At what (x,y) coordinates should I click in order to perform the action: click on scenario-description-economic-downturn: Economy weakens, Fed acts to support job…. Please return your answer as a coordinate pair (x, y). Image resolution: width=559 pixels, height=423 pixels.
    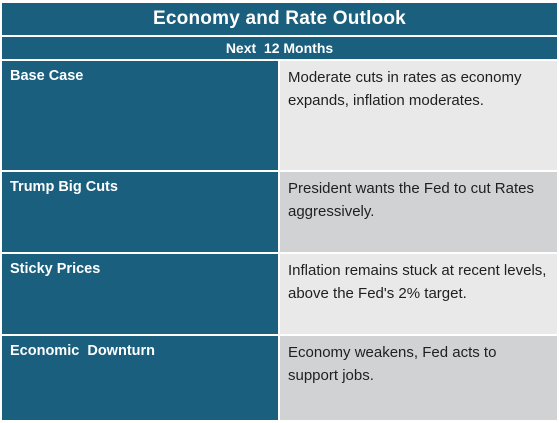
    Looking at the image, I should click on (418, 378).